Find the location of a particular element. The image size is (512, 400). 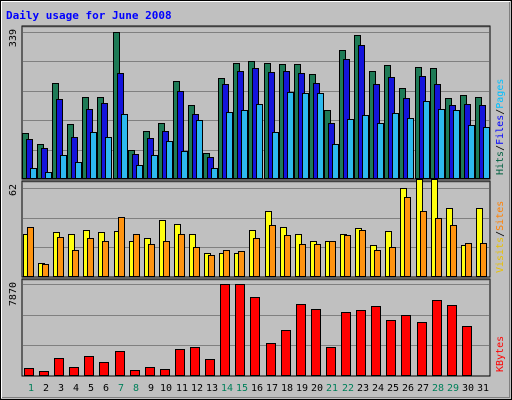

x-tick-day-16: 16 is located at coordinates (257, 388).